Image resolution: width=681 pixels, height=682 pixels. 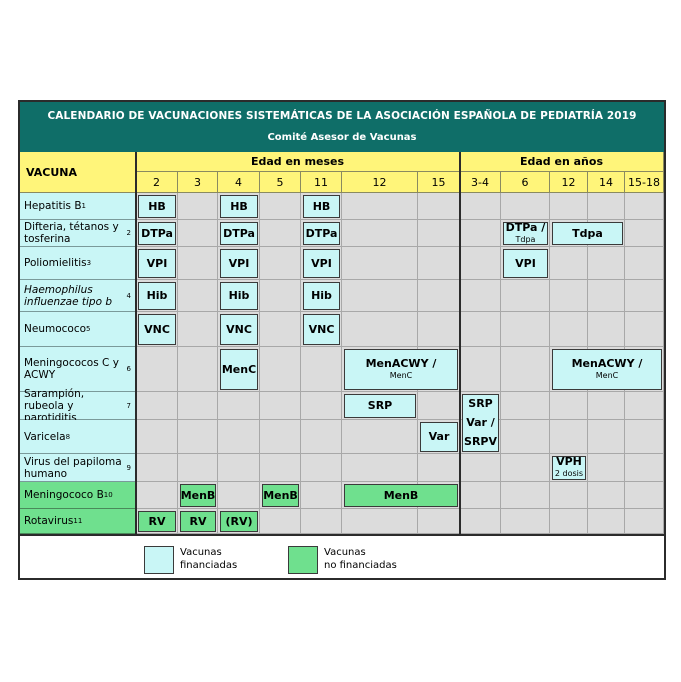 I want to click on dose-hib-box: Hib, so click(x=239, y=296).